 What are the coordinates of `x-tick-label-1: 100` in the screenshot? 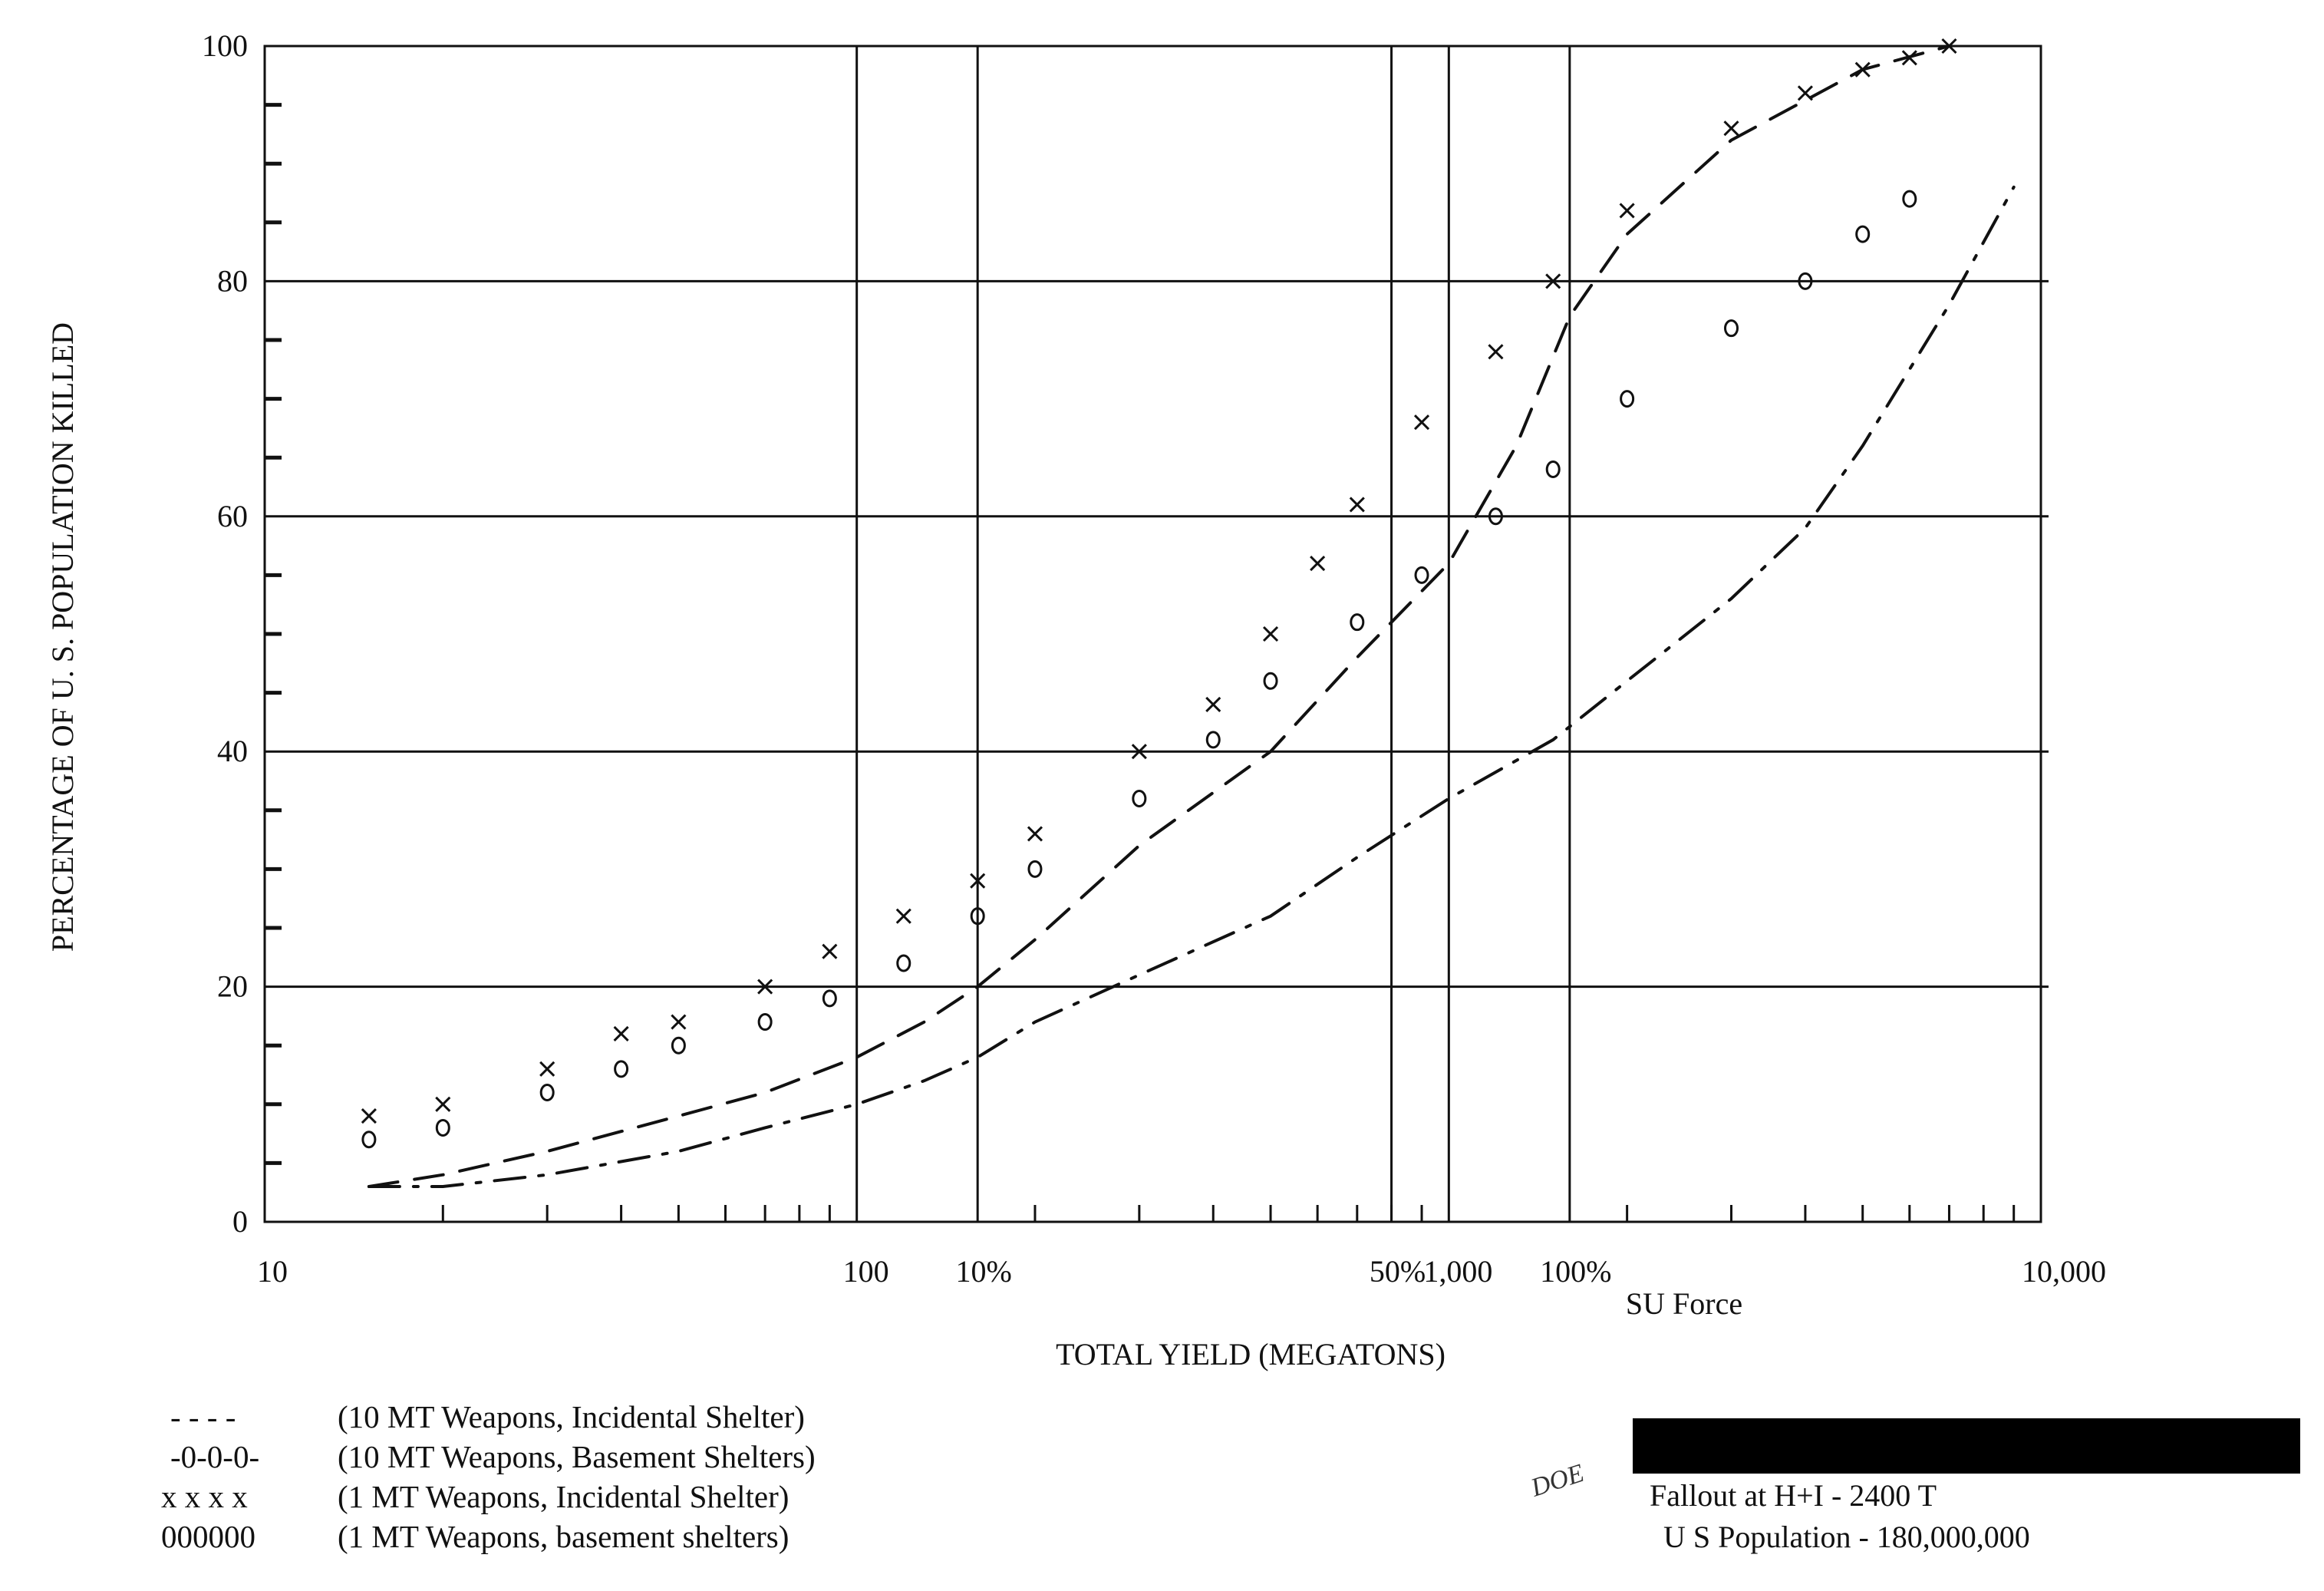 It's located at (866, 1272).